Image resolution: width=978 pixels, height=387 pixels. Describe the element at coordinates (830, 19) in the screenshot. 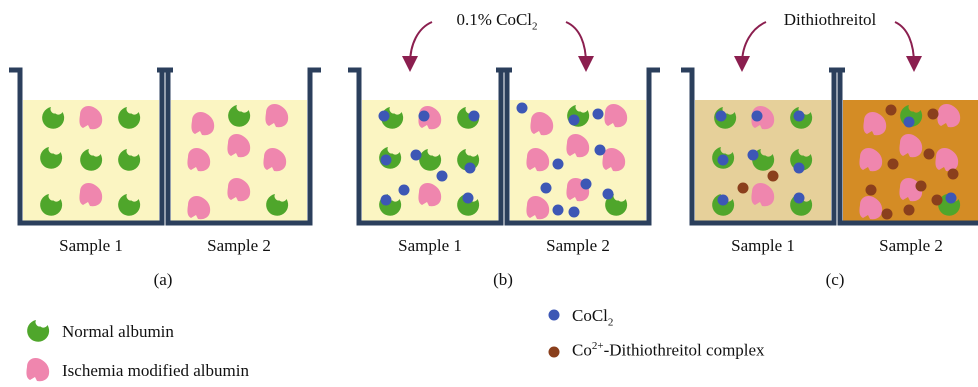

I see `reagent-dithiothreitol-label: Dithiothreitol` at that location.